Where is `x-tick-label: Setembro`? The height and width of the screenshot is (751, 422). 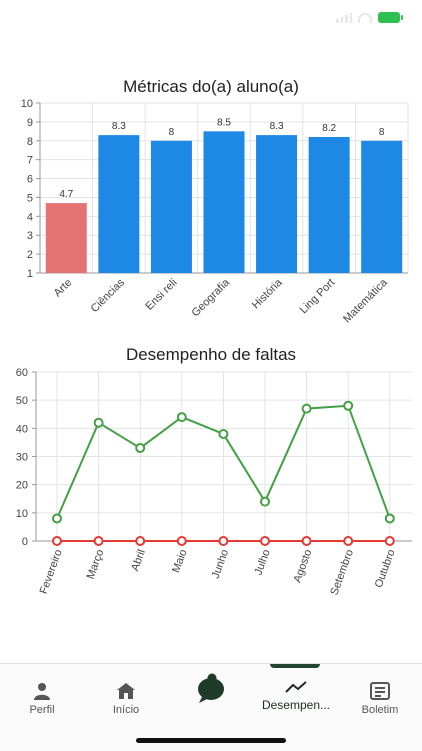
x-tick-label: Setembro is located at coordinates (342, 572).